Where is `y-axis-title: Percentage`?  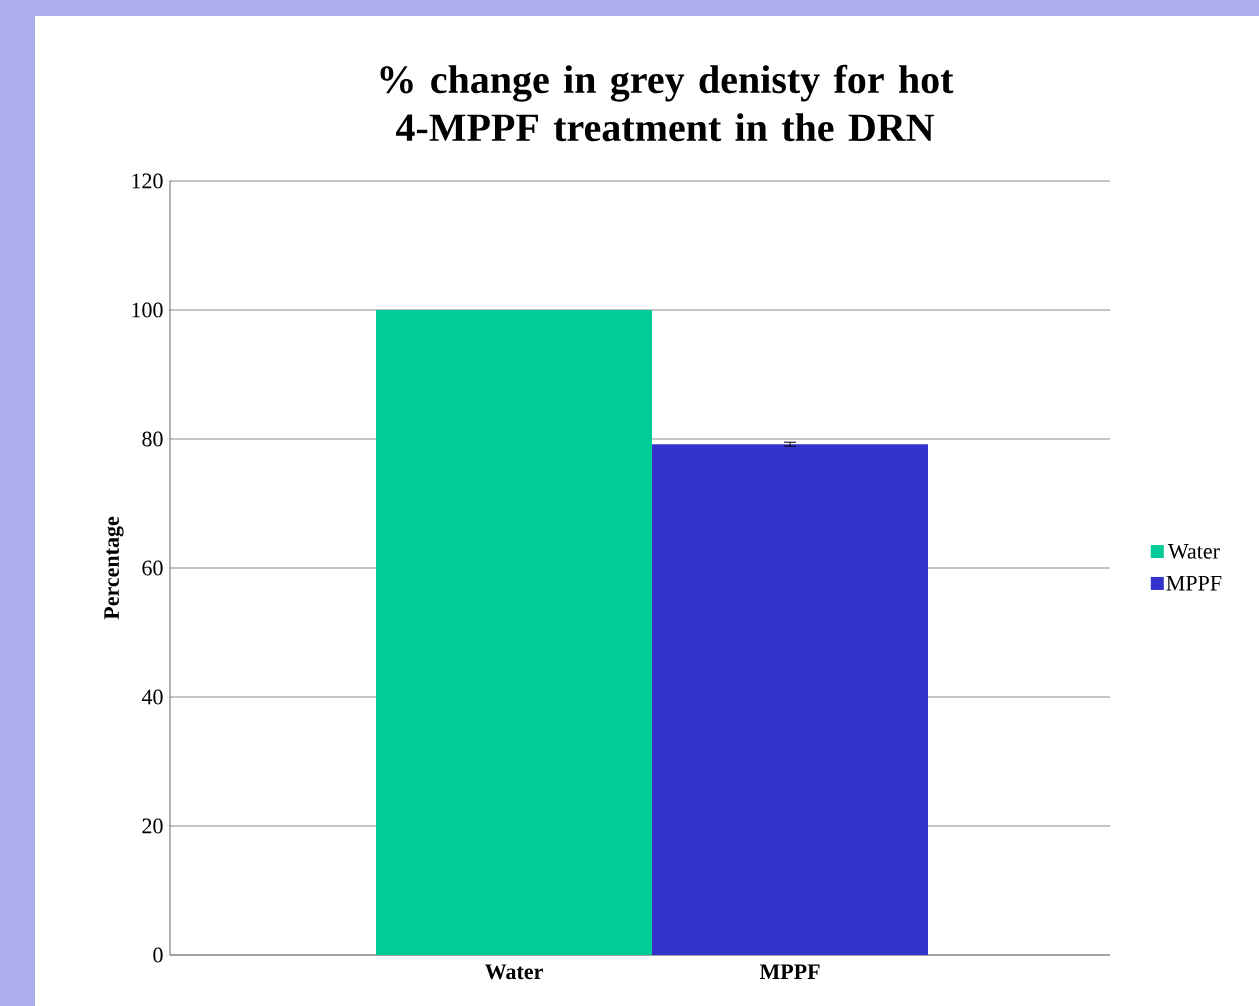
y-axis-title: Percentage is located at coordinates (114, 568).